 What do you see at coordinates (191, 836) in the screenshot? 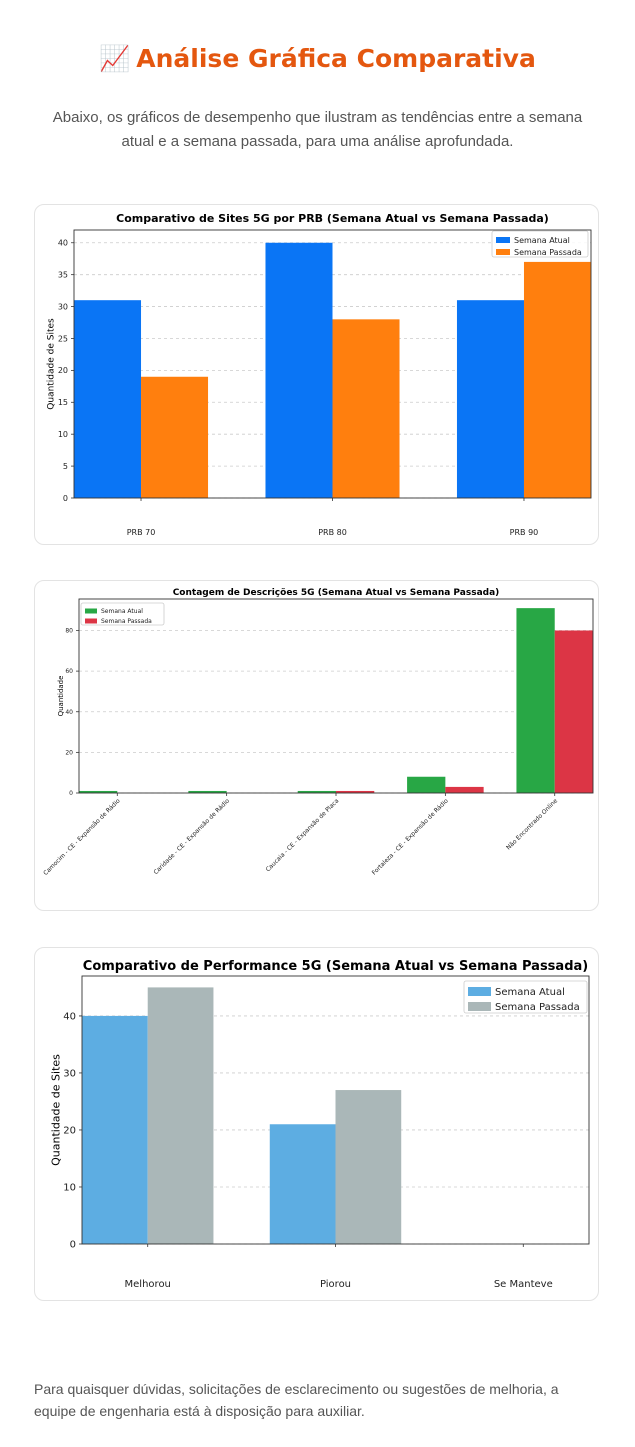
I see `x-tick-label: Caridade - CE - Expansão de Rádio` at bounding box center [191, 836].